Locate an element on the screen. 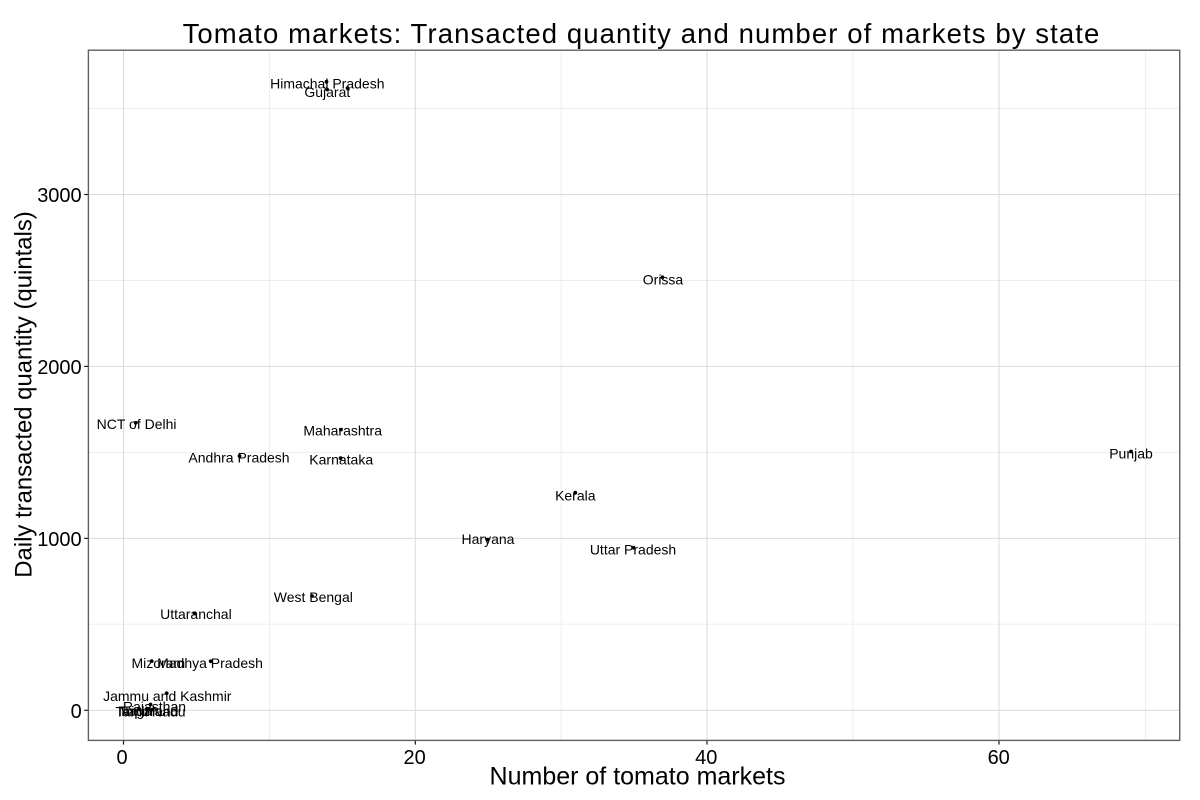 Image resolution: width=1200 pixels, height=800 pixels. svg-text: Karnataka is located at coordinates (341, 459).